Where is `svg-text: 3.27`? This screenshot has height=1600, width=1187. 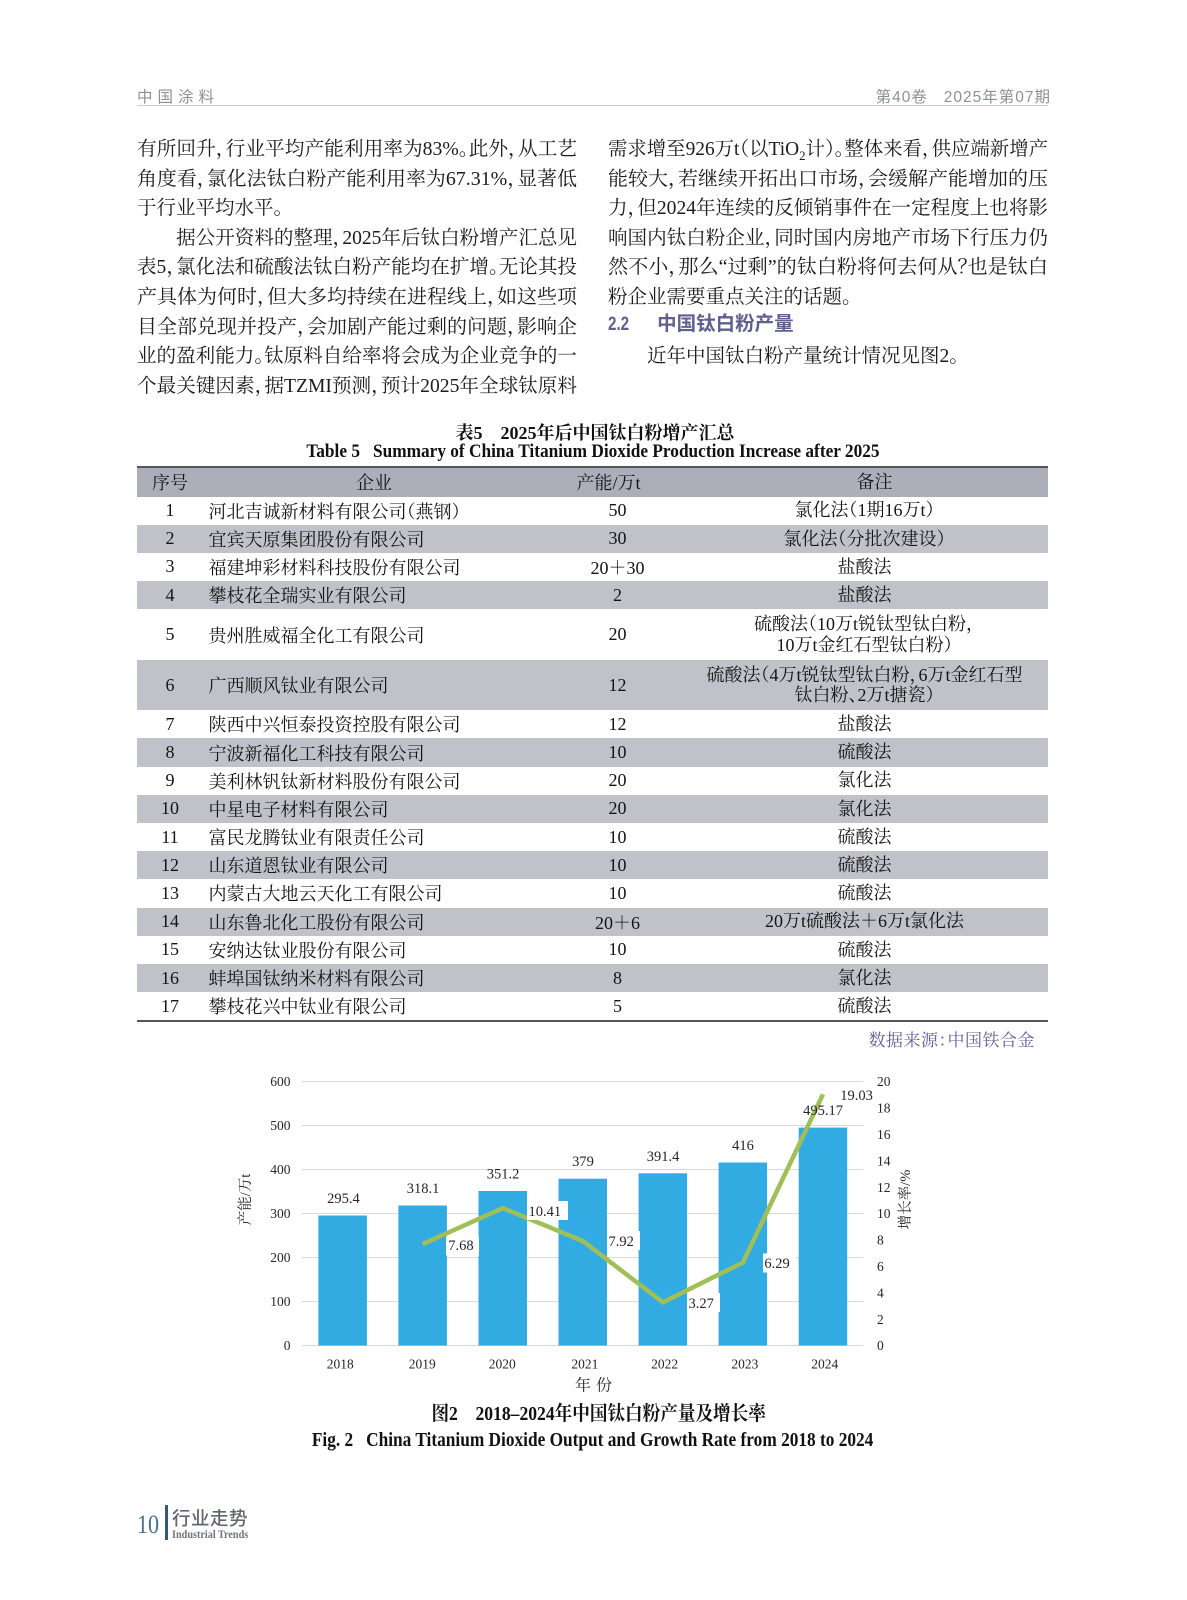
svg-text: 3.27 is located at coordinates (701, 1304).